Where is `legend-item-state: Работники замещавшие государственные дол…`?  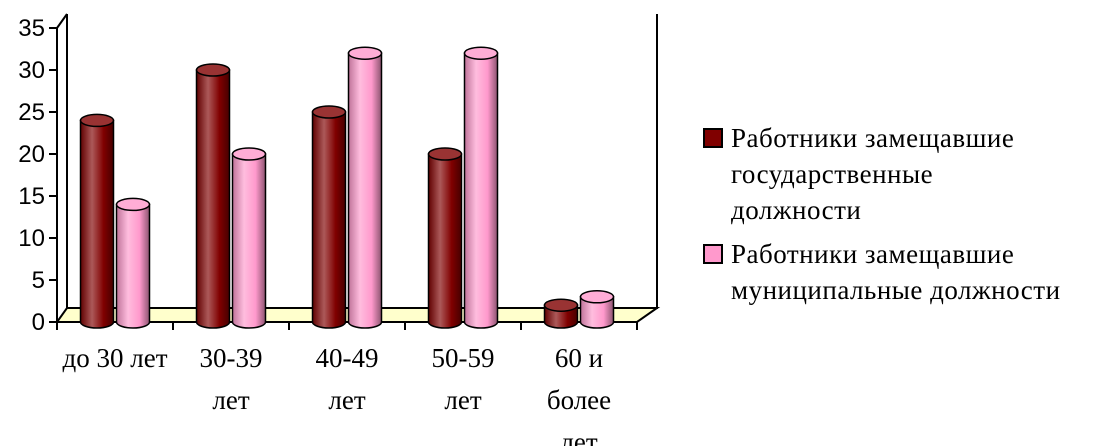
legend-item-state: Работники замещавшие государственные дол… is located at coordinates (903, 174).